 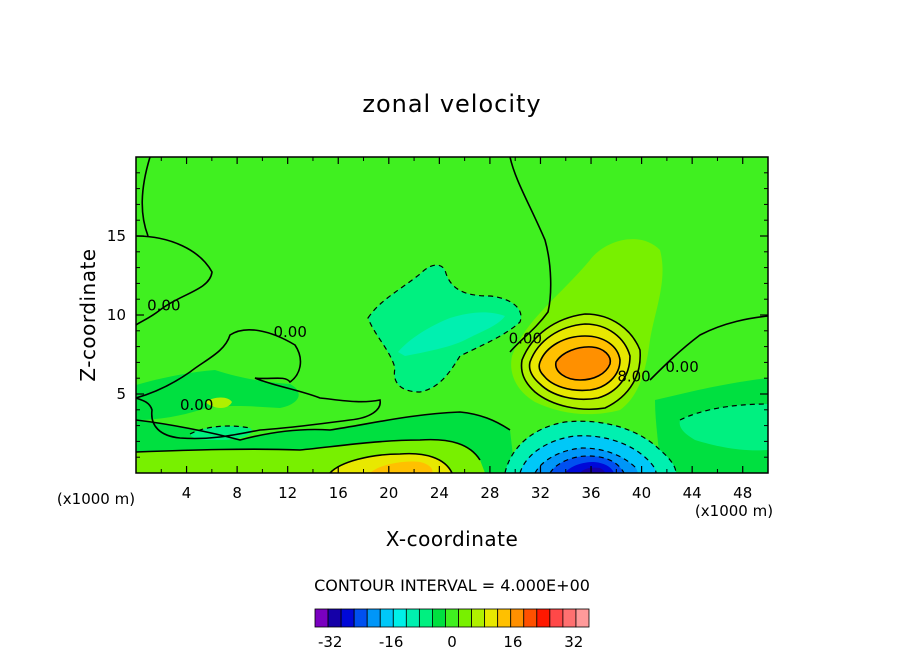 What do you see at coordinates (287, 493) in the screenshot?
I see `x-tick-label: 12` at bounding box center [287, 493].